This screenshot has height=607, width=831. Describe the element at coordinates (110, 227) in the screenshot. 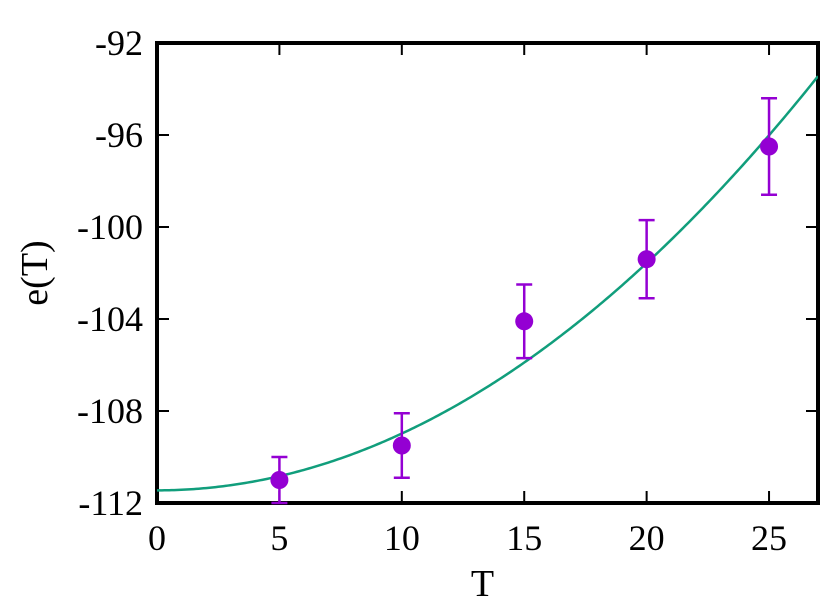

I see `y-tick-label: -100` at that location.